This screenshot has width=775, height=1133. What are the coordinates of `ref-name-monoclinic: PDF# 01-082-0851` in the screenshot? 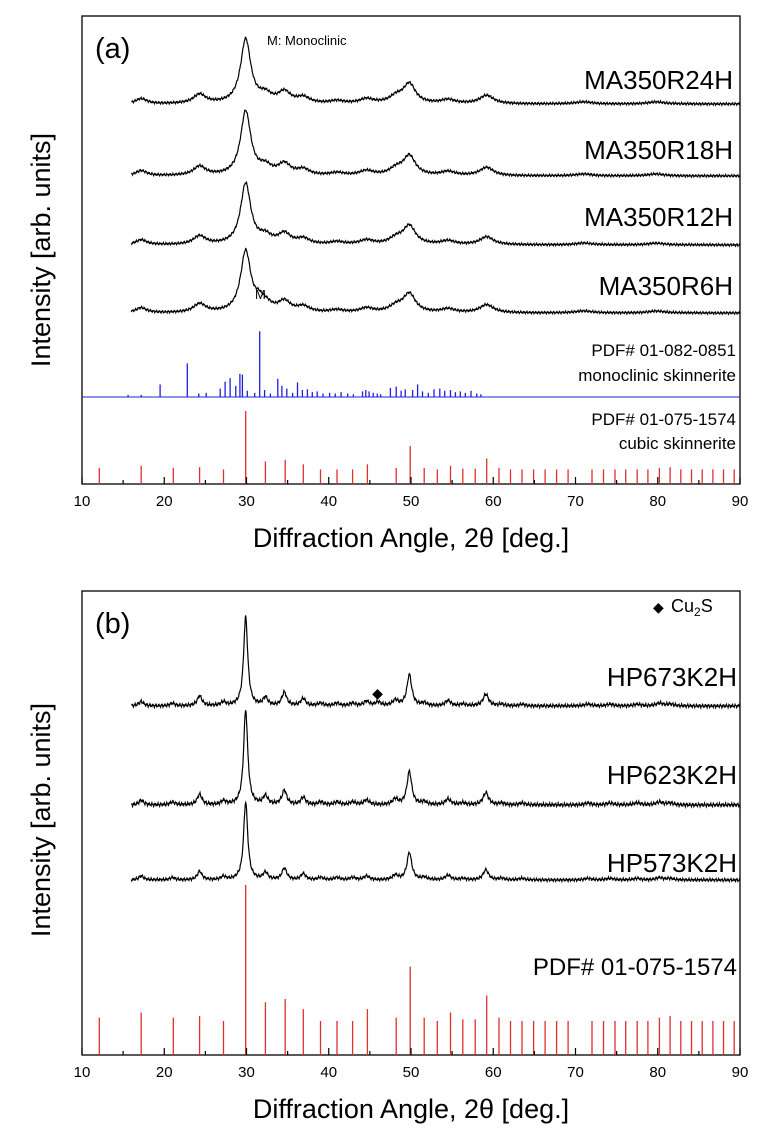 It's located at (663, 350).